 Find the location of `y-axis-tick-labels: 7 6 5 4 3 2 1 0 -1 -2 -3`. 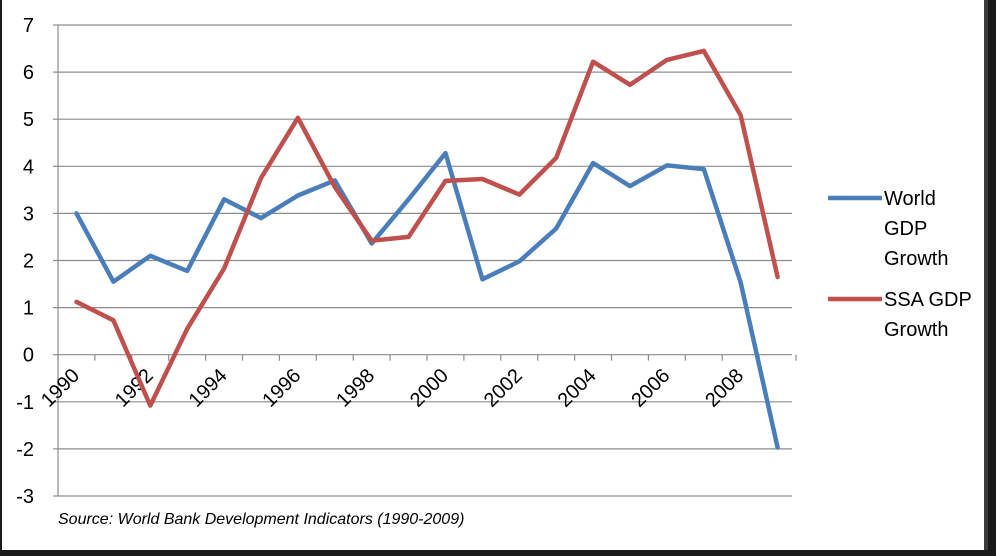

y-axis-tick-labels: 7 6 5 4 3 2 1 0 -1 -2 -3 is located at coordinates (25, 261).